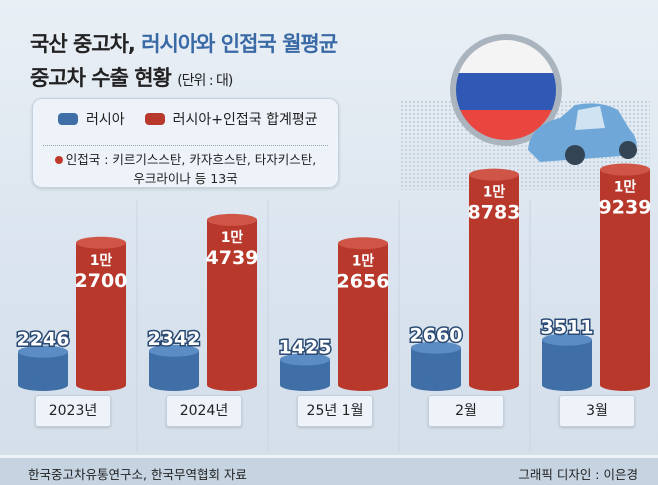 Image resolution: width=658 pixels, height=485 pixels. I want to click on x-label: 2월, so click(466, 411).